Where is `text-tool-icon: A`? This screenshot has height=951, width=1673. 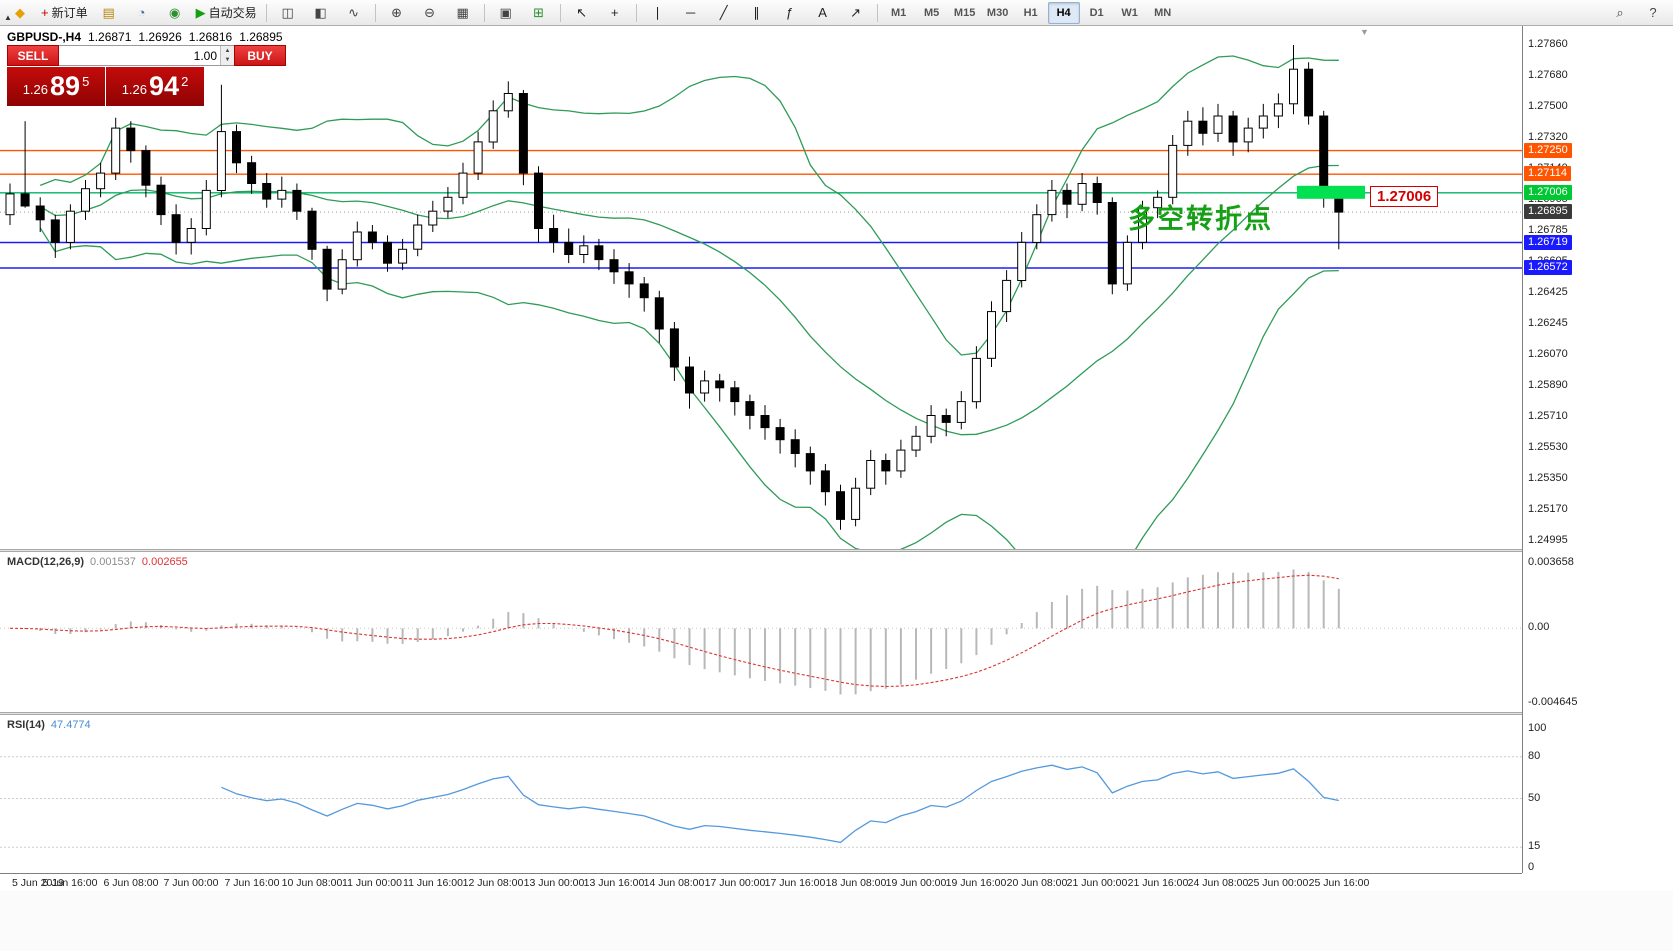
text-tool-icon: A is located at coordinates (823, 13).